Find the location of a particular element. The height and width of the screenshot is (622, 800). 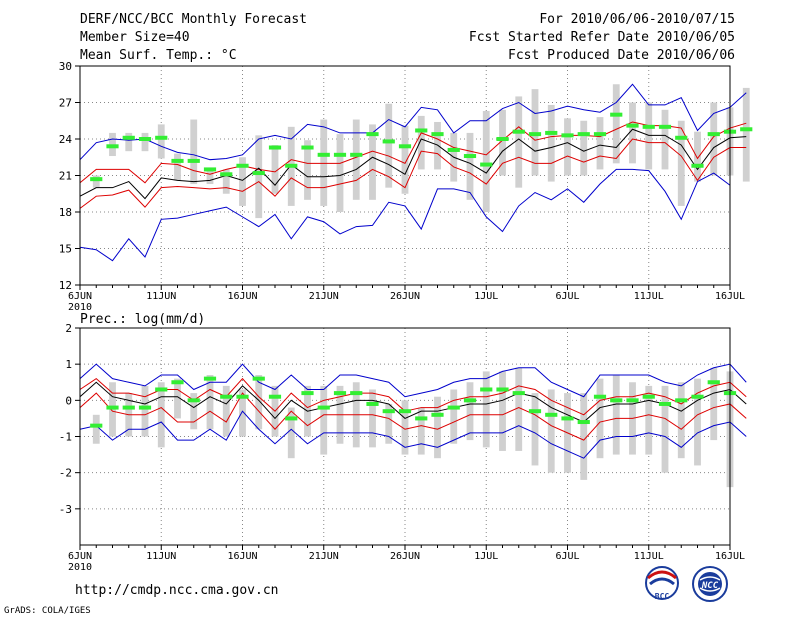

y-tick-label: 24 is located at coordinates (66, 139).